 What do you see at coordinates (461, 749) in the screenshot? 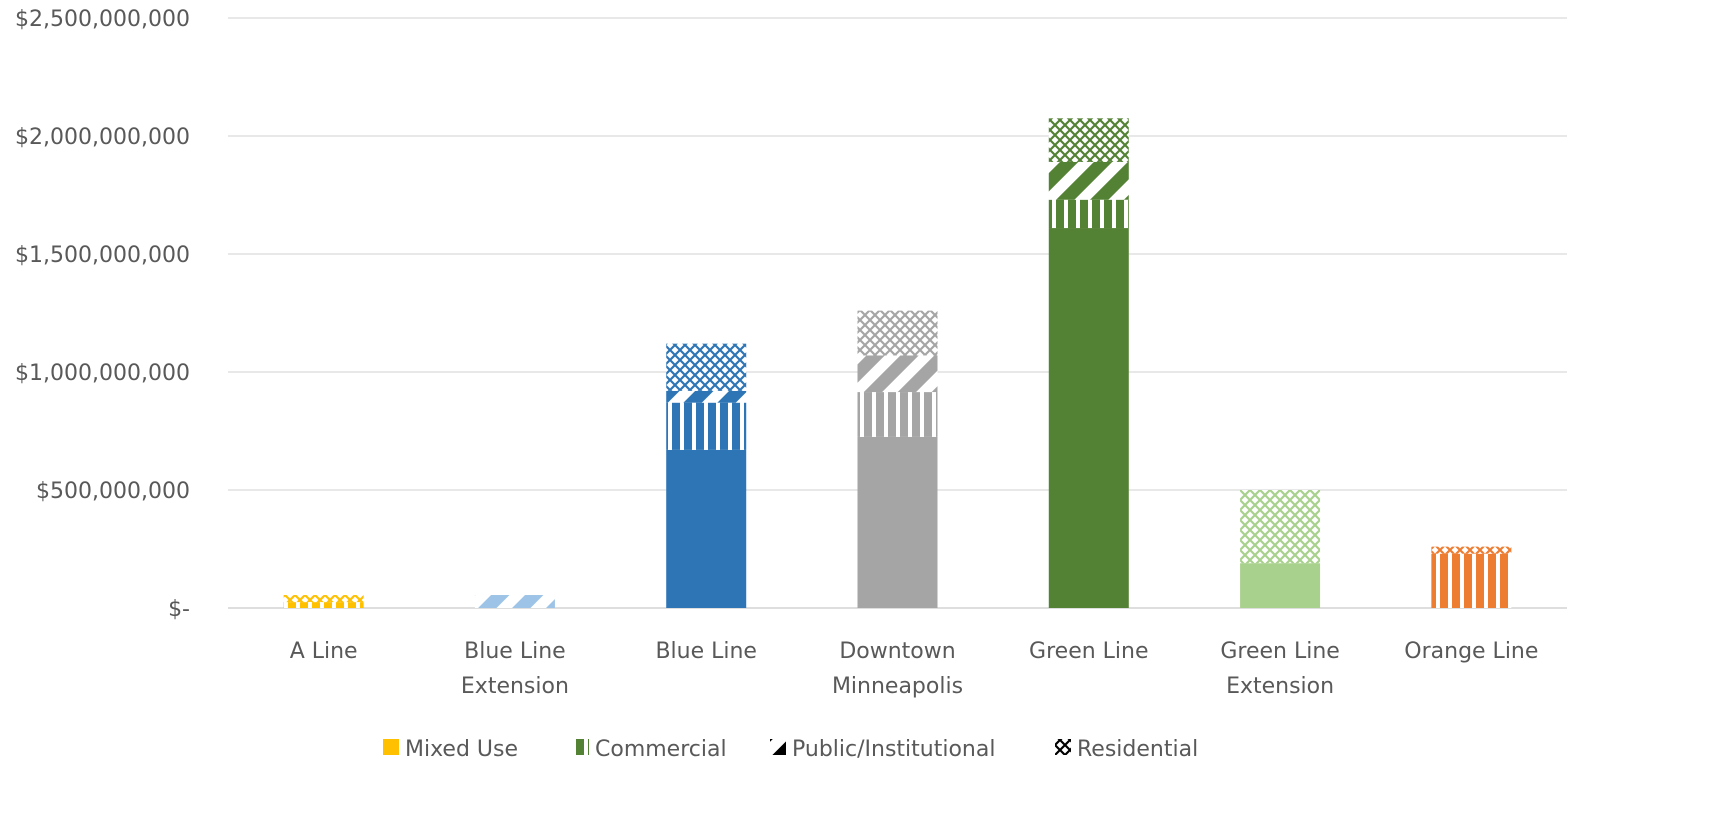
I see `legend-label: Mixed Use` at bounding box center [461, 749].